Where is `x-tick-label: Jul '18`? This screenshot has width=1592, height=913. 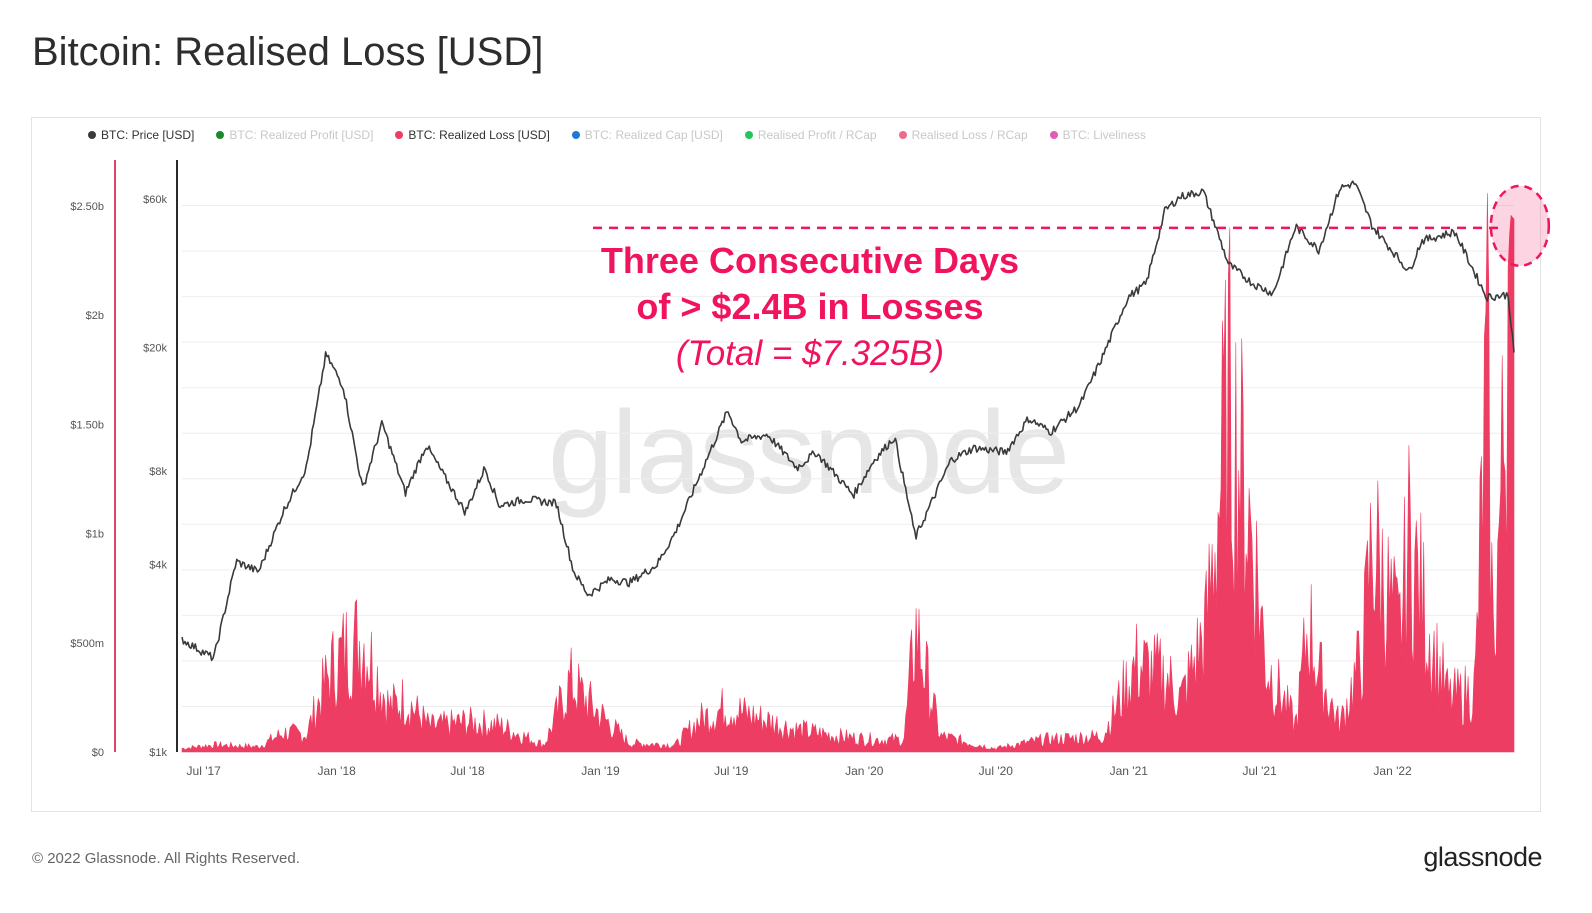
x-tick-label: Jul '18 is located at coordinates (467, 771).